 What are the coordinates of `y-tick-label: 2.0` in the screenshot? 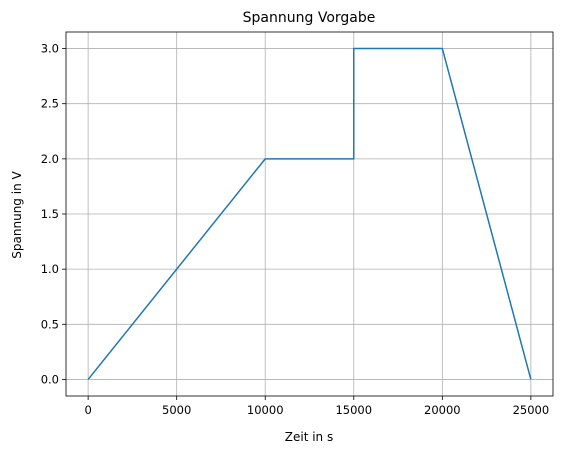 It's located at (50, 159).